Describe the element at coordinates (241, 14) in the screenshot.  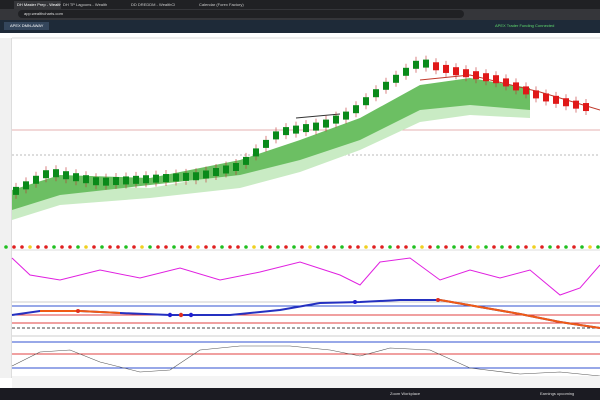
I see `url: app.wealthcharts.com` at that location.